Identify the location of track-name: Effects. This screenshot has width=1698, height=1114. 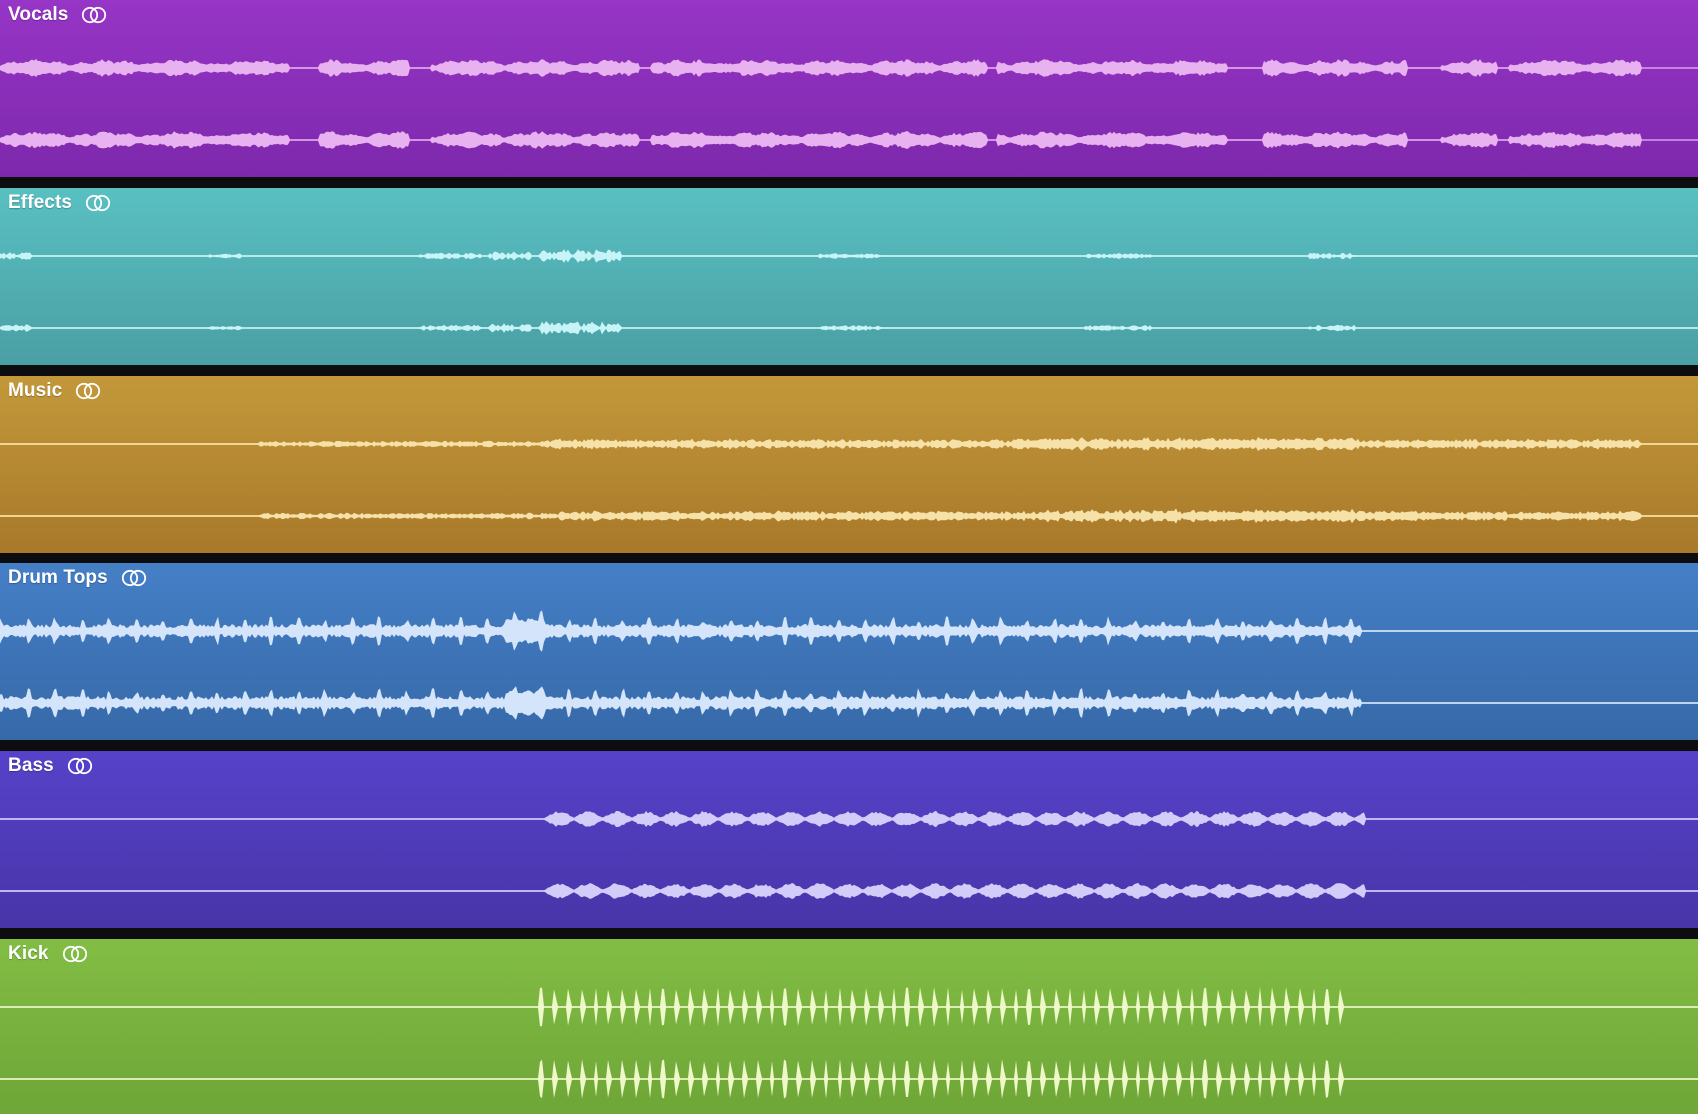
(40, 202).